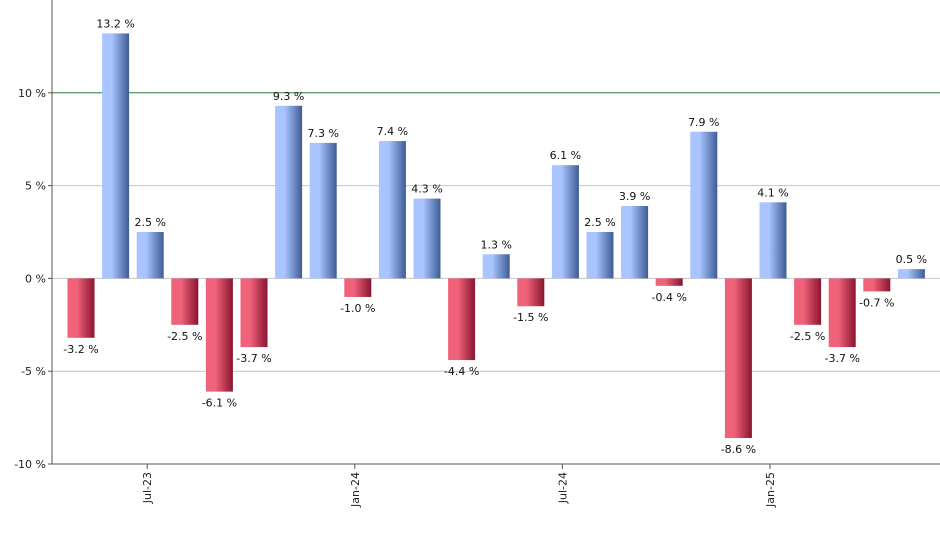 This screenshot has width=940, height=550. Describe the element at coordinates (147, 488) in the screenshot. I see `x-tick-label: Jul-23` at that location.